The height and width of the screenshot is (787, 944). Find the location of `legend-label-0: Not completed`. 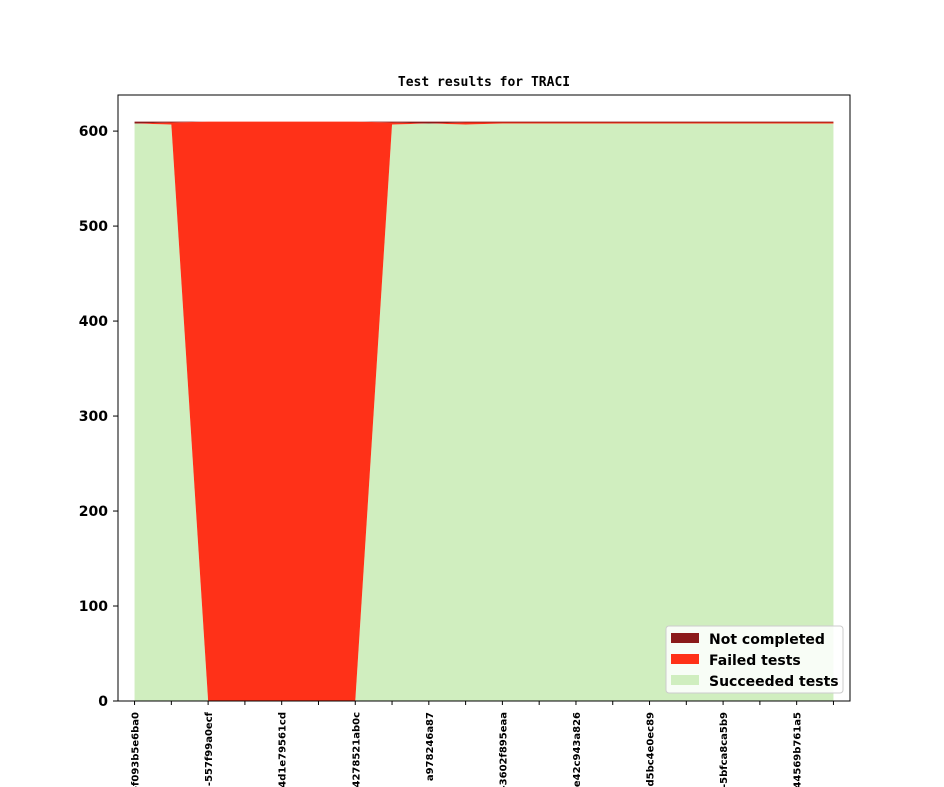

legend-label-0: Not completed is located at coordinates (767, 640).